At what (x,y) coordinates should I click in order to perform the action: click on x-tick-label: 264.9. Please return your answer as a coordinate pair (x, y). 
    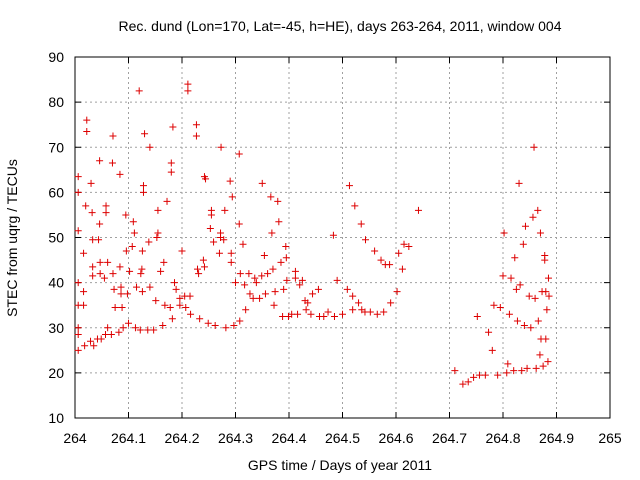
    Looking at the image, I should click on (556, 438).